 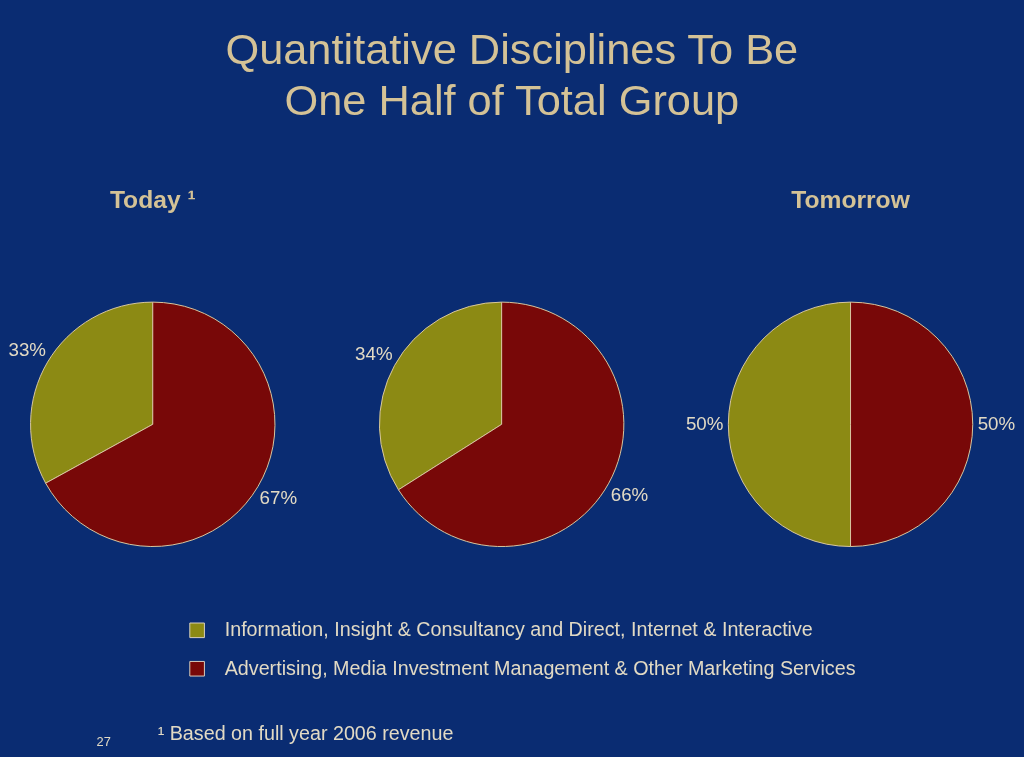 What do you see at coordinates (540, 667) in the screenshot?
I see `legend-label: Advertising, Media Investment Management & Other Marketing Services` at bounding box center [540, 667].